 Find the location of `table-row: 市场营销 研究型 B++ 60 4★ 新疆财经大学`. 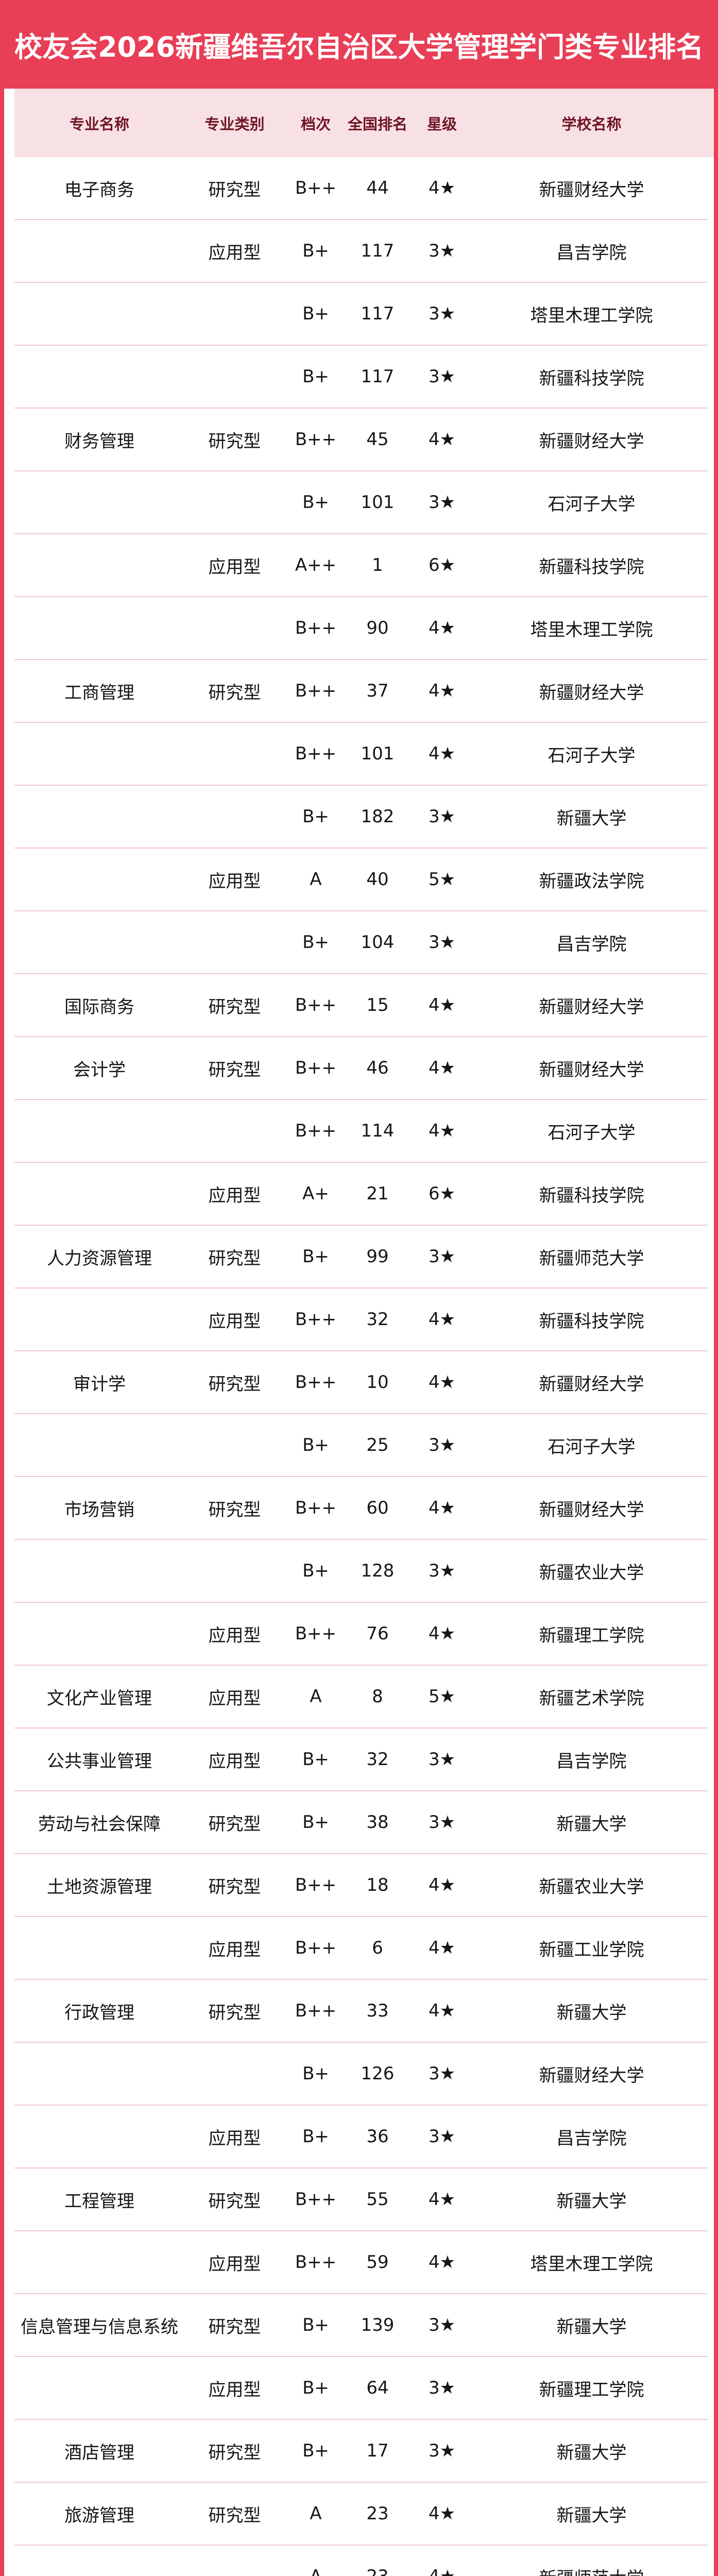

table-row: 市场营销 研究型 B++ 60 4★ 新疆财经大学 is located at coordinates (361, 1508).